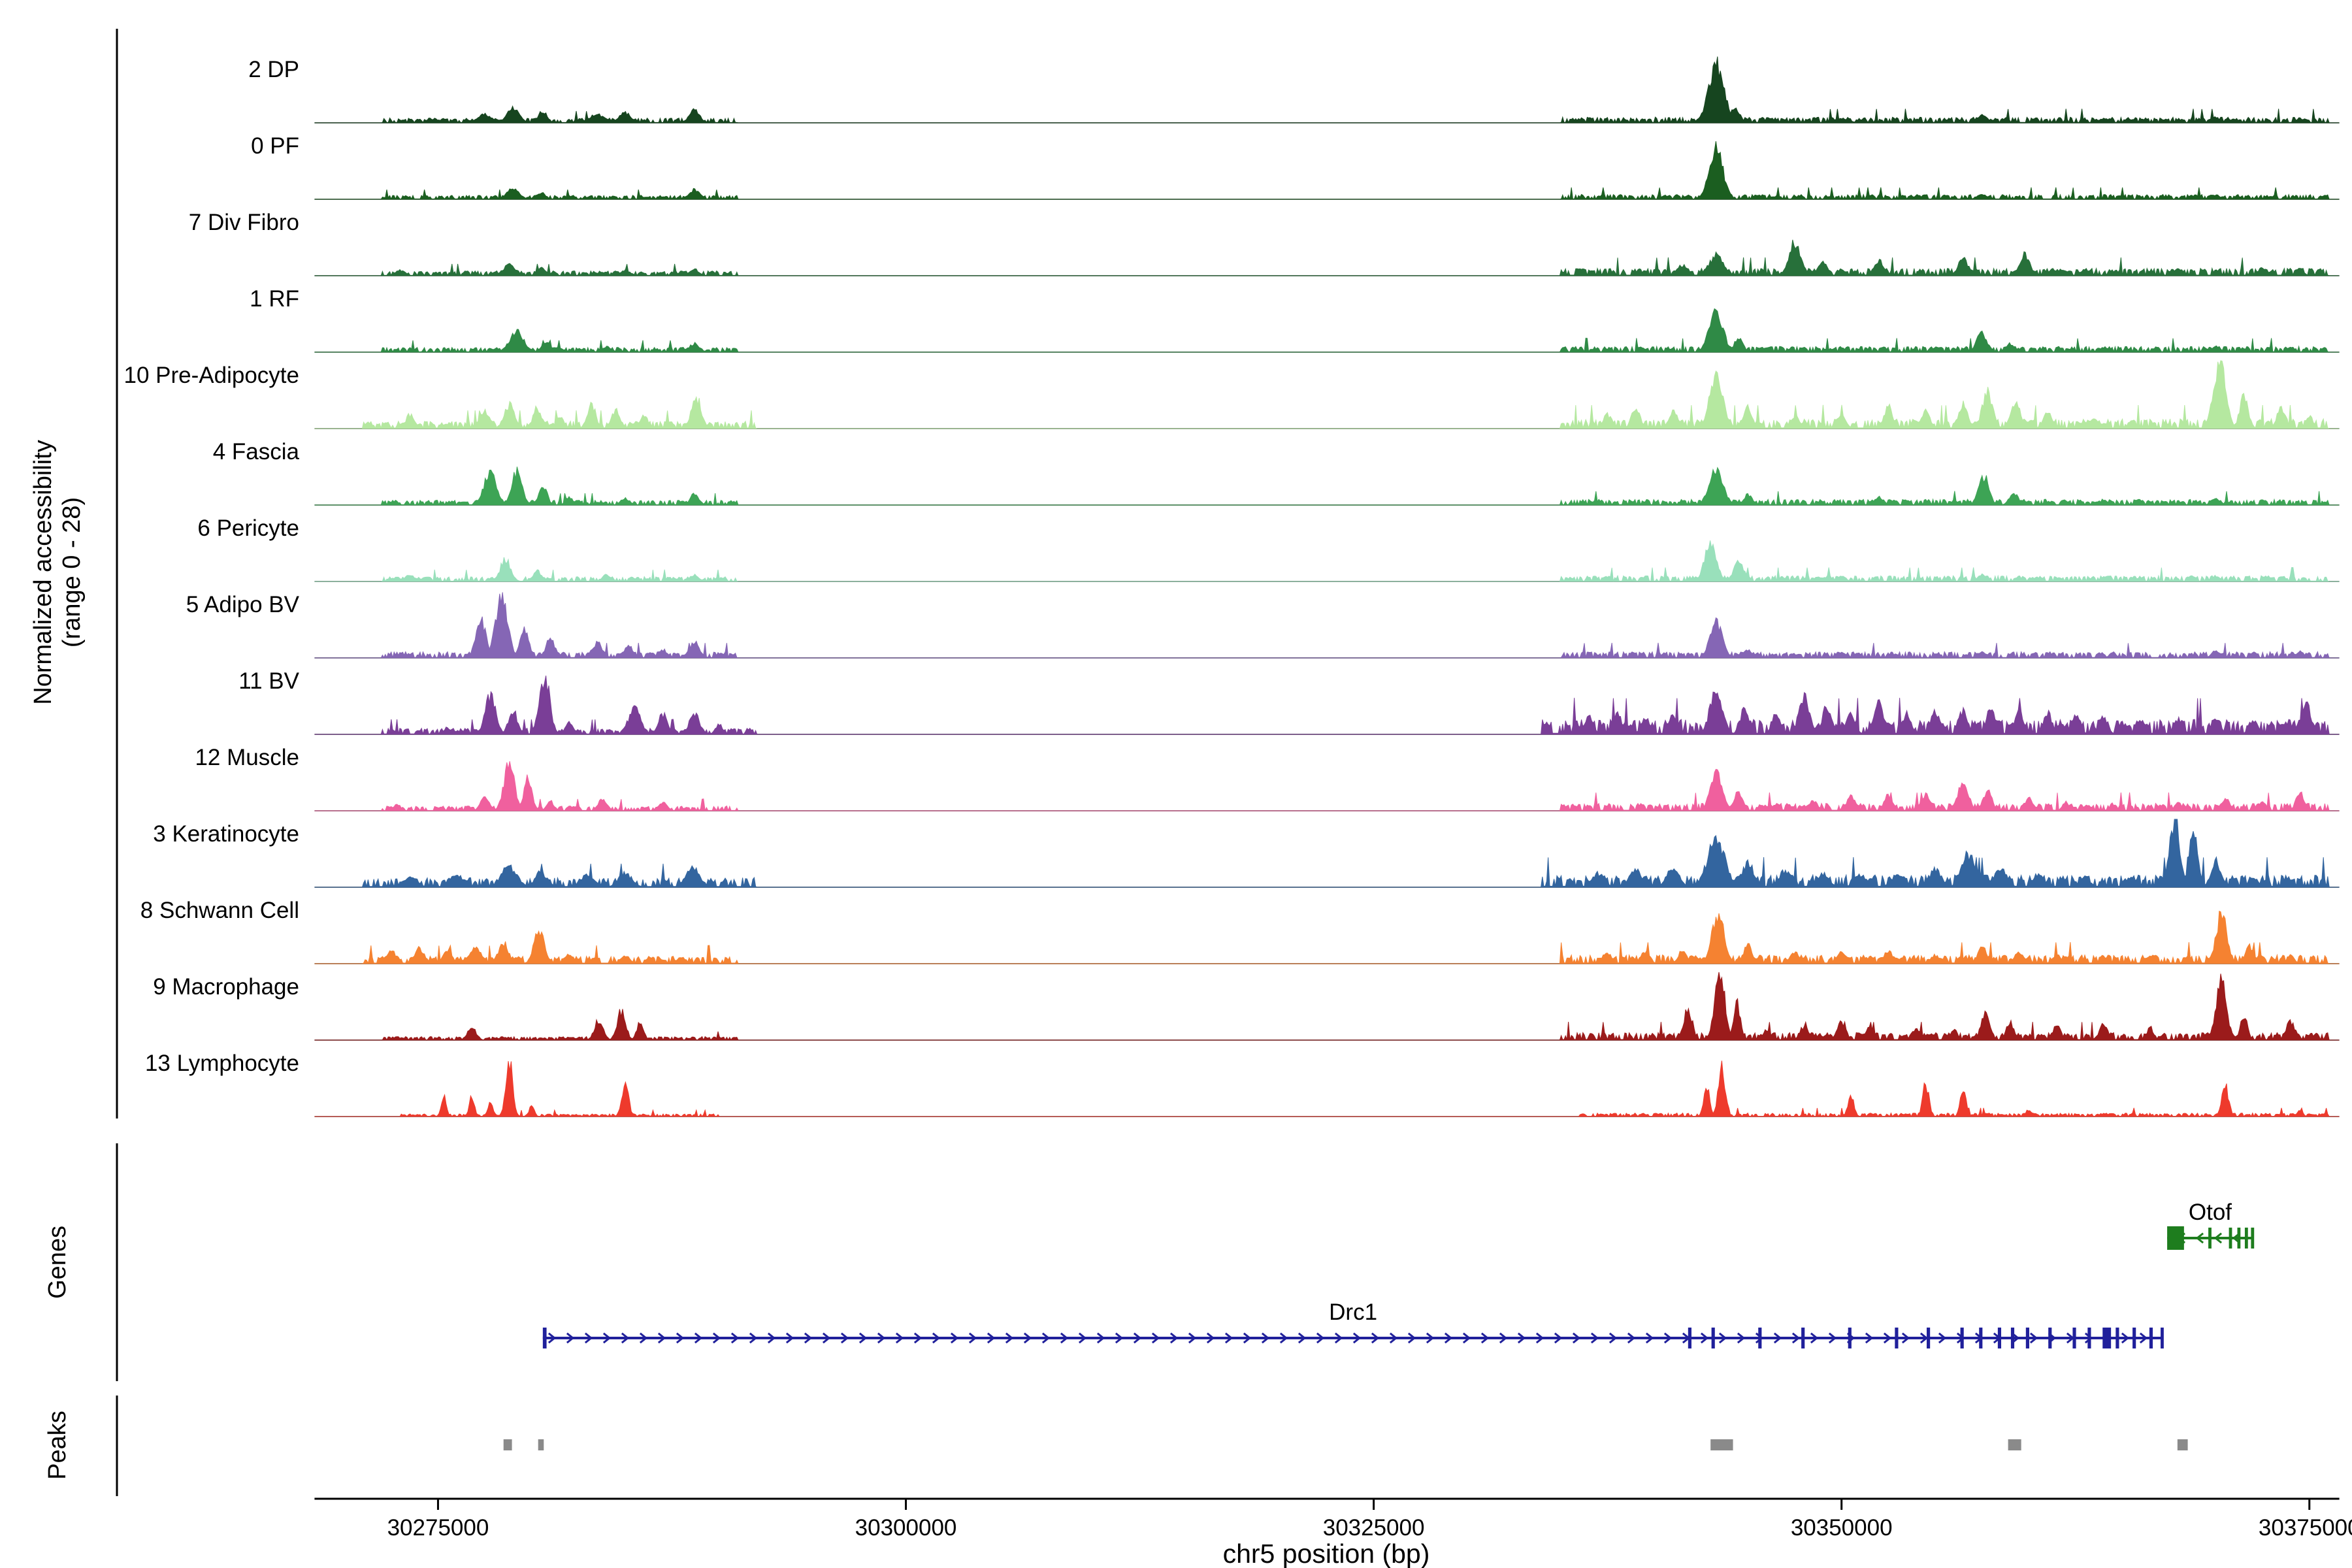  What do you see at coordinates (1374, 1528) in the screenshot?
I see `x-axis-tick-label: 30325000` at bounding box center [1374, 1528].